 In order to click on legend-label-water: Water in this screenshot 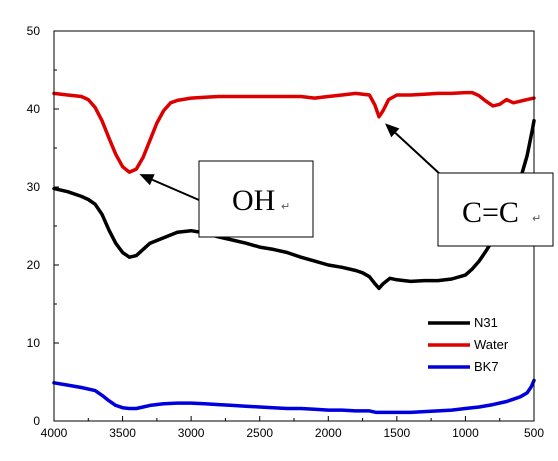, I will do `click(491, 344)`.